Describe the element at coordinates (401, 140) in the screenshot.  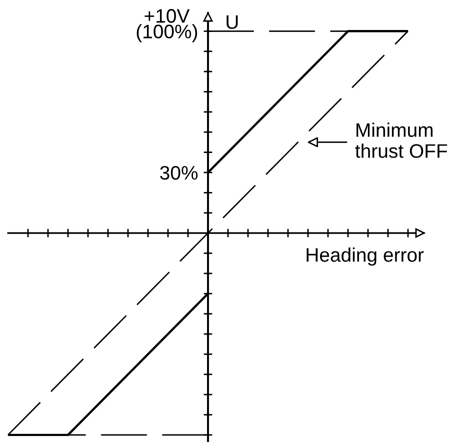
I see `legend-label: Minimum thrust OFF` at that location.